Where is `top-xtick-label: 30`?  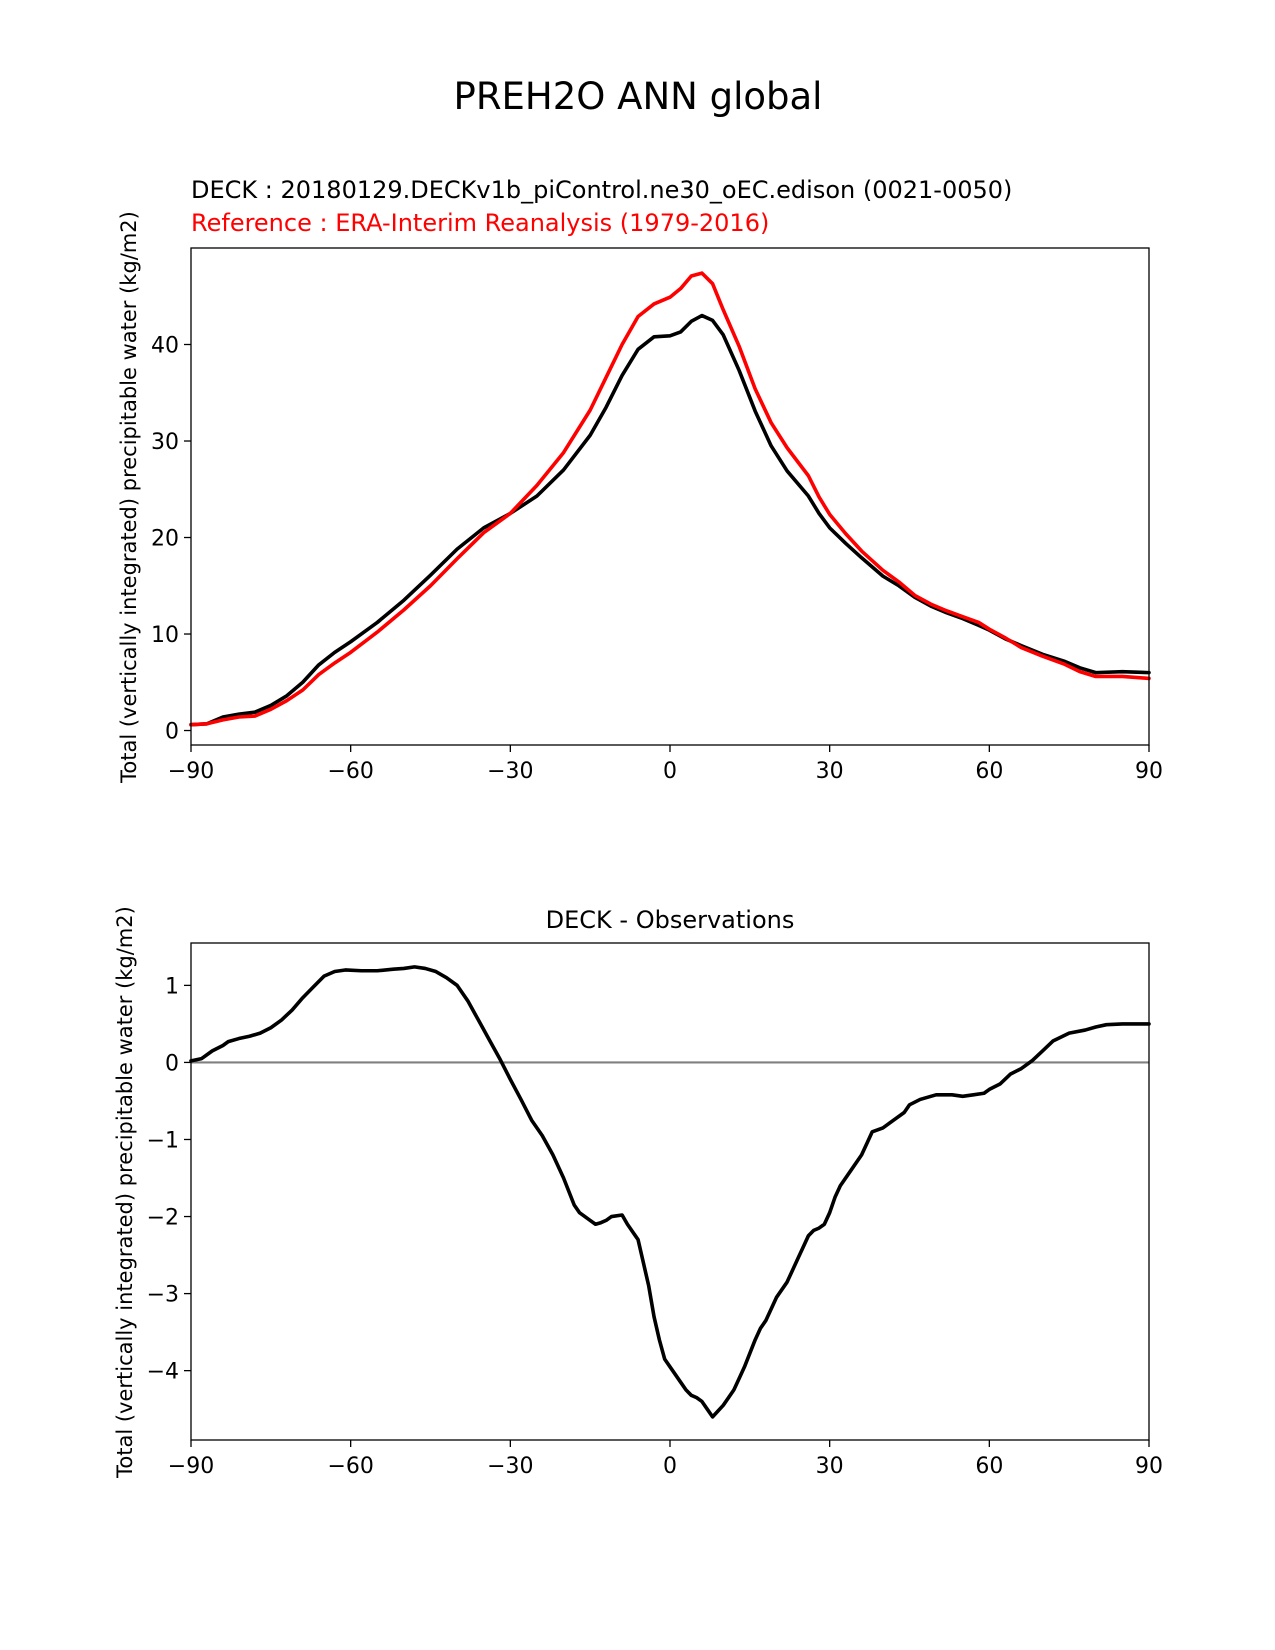
top-xtick-label: 30 is located at coordinates (830, 771).